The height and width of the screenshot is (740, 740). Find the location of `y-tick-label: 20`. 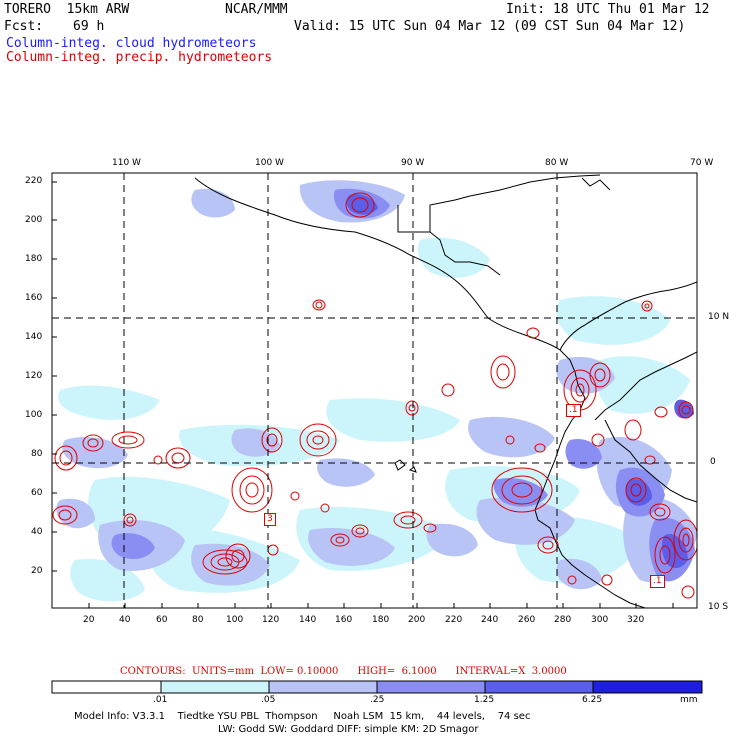

y-tick-label: 20 is located at coordinates (37, 571).